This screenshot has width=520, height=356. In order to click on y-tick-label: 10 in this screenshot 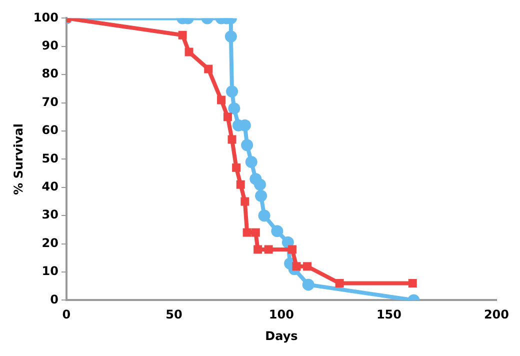, I will do `click(50, 271)`.